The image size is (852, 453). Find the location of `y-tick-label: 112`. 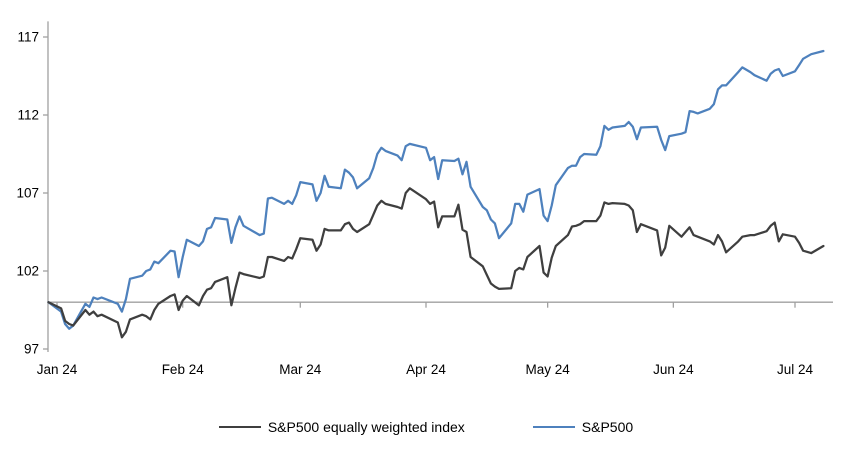

y-tick-label: 112 is located at coordinates (28, 115).